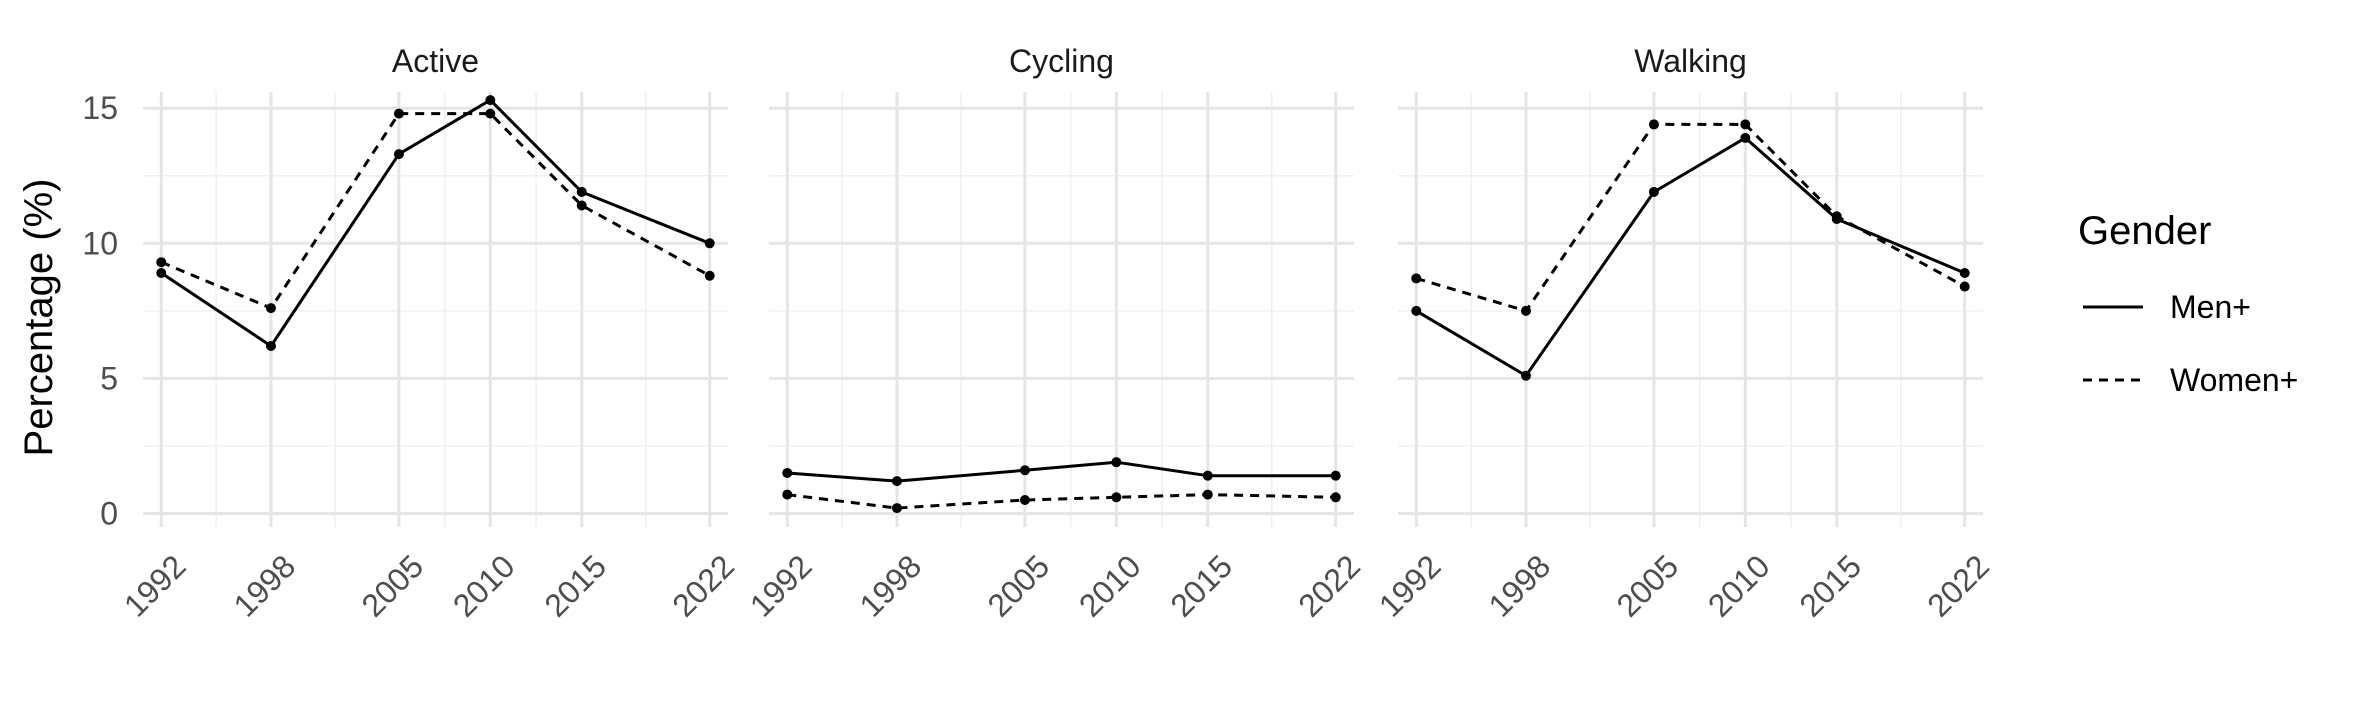 The width and height of the screenshot is (2362, 708). I want to click on y-tick-label: 10, so click(100, 243).